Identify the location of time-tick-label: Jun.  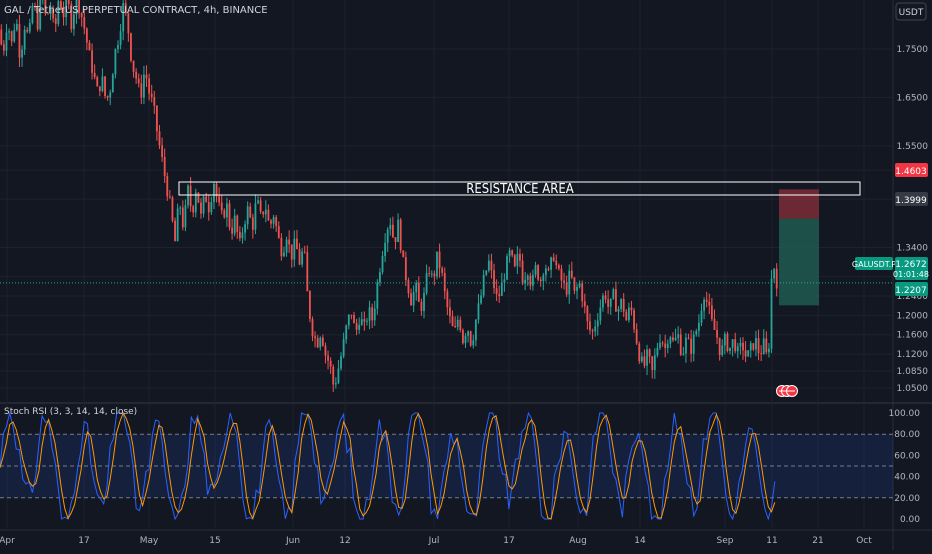
(292, 541).